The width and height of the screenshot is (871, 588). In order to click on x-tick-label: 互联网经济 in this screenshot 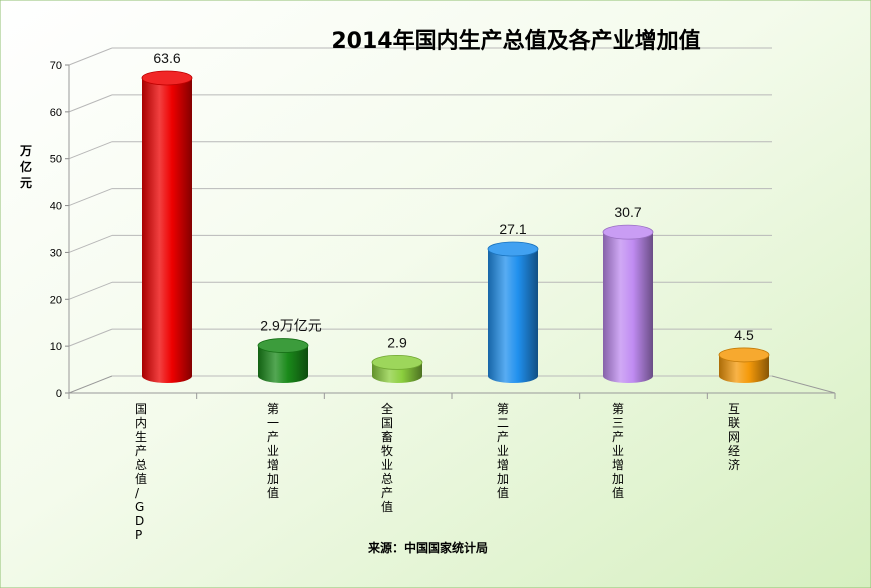, I will do `click(734, 437)`.